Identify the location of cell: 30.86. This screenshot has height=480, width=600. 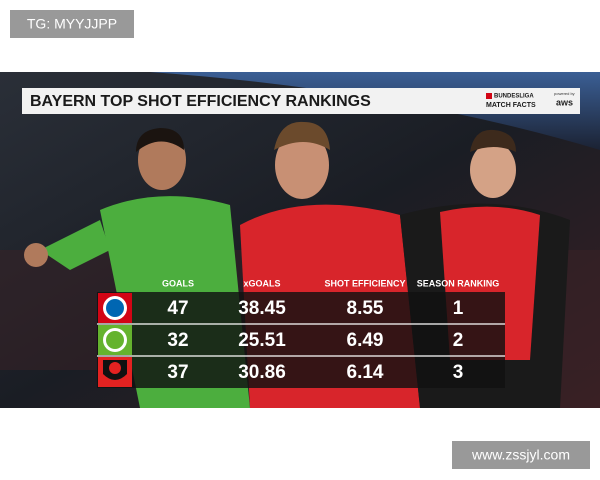
(262, 372).